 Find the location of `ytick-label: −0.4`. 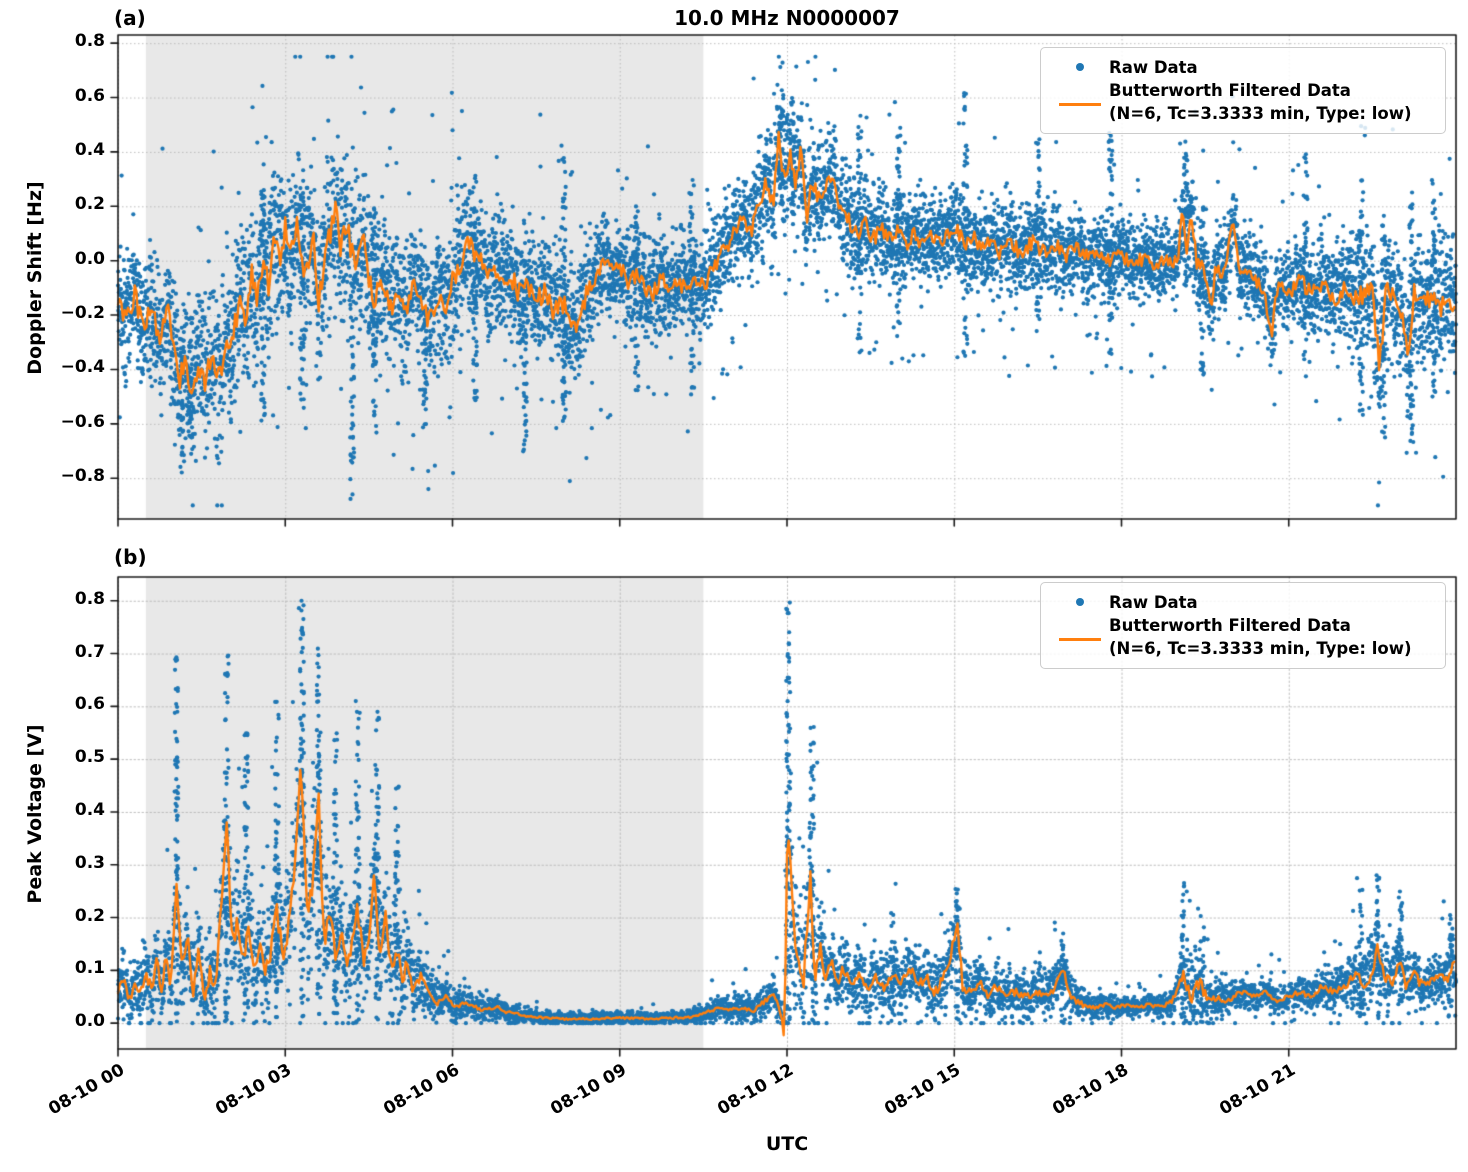

ytick-label: −0.4 is located at coordinates (82, 367).